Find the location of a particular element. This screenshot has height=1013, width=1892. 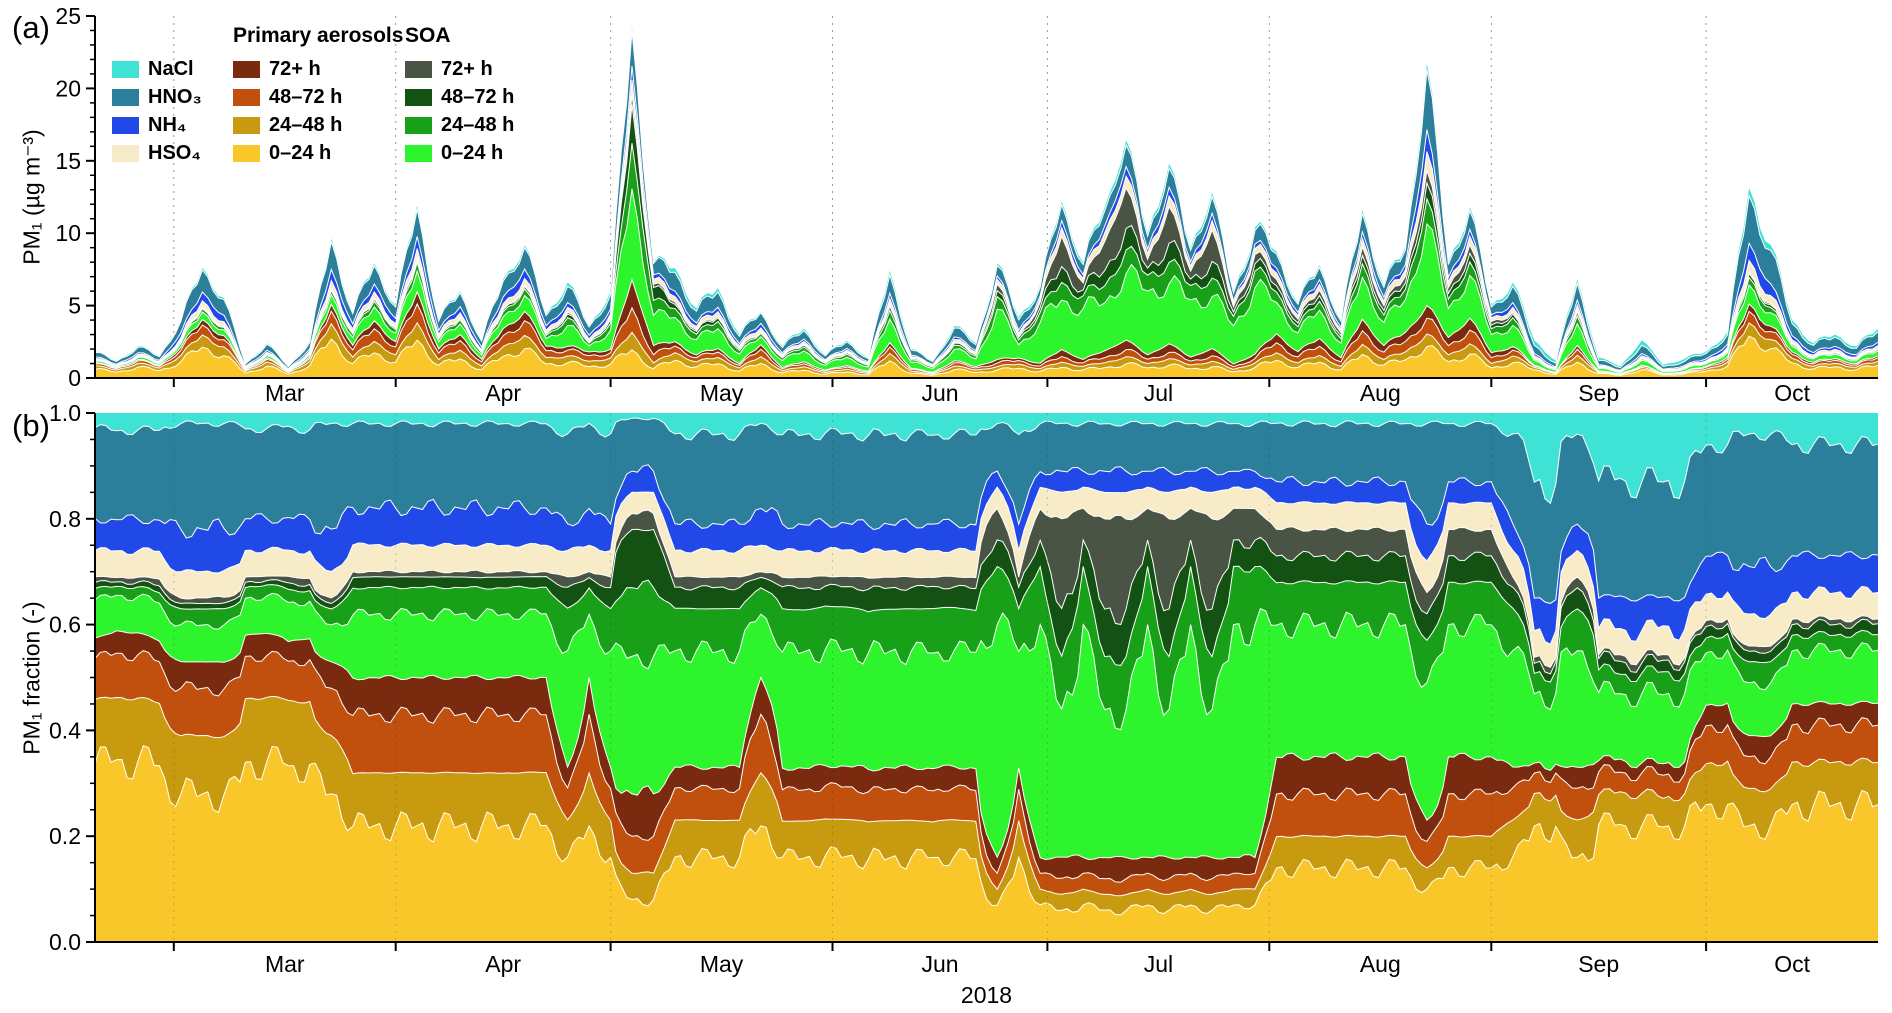

legend-item-primary-0-24: 0–24 h is located at coordinates (319, 153).